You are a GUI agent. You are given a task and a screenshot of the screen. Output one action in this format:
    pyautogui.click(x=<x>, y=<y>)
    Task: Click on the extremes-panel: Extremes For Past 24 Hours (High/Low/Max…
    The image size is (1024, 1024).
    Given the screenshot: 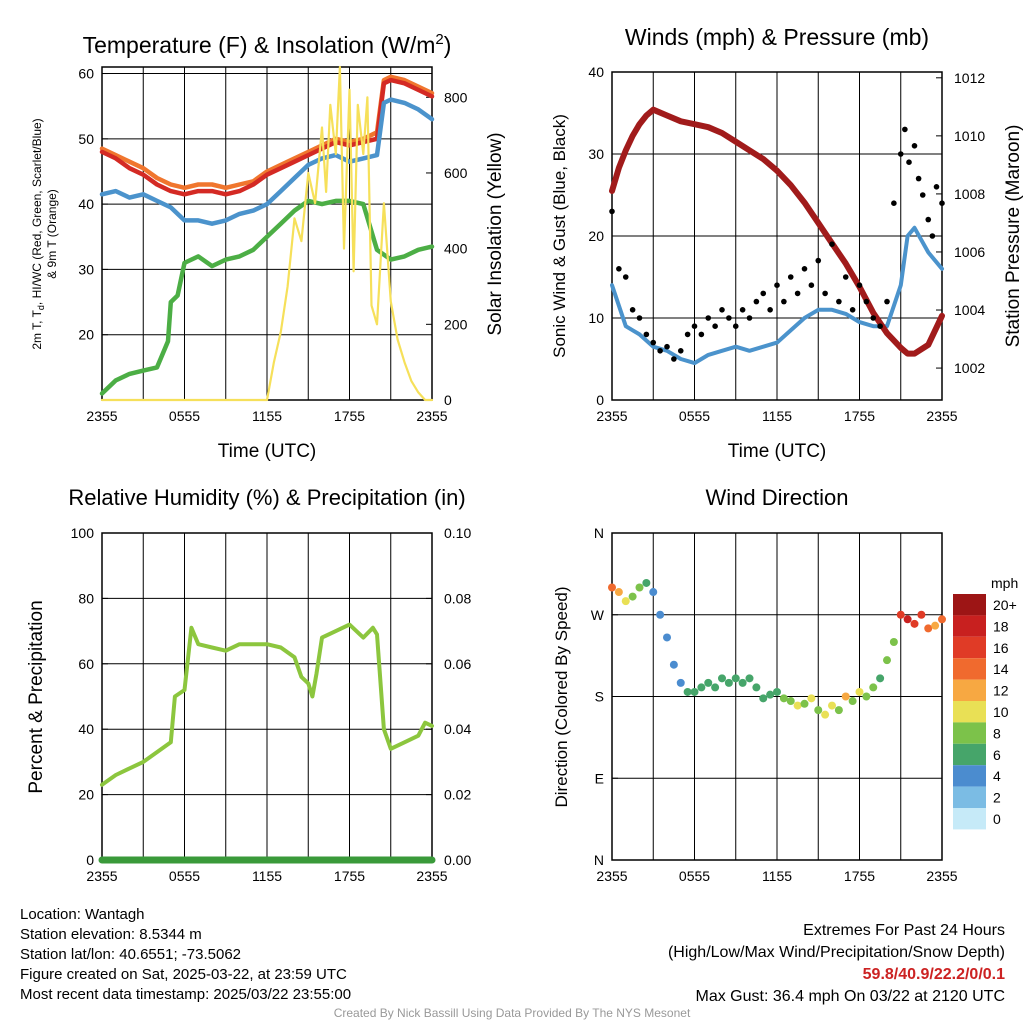 What is the action you would take?
    pyautogui.click(x=836, y=964)
    